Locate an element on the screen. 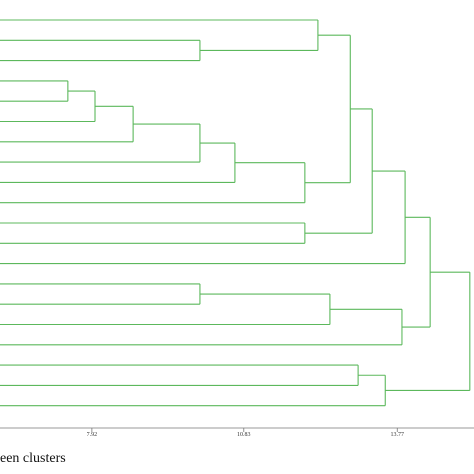  axis-title: een clusters is located at coordinates (33, 458).